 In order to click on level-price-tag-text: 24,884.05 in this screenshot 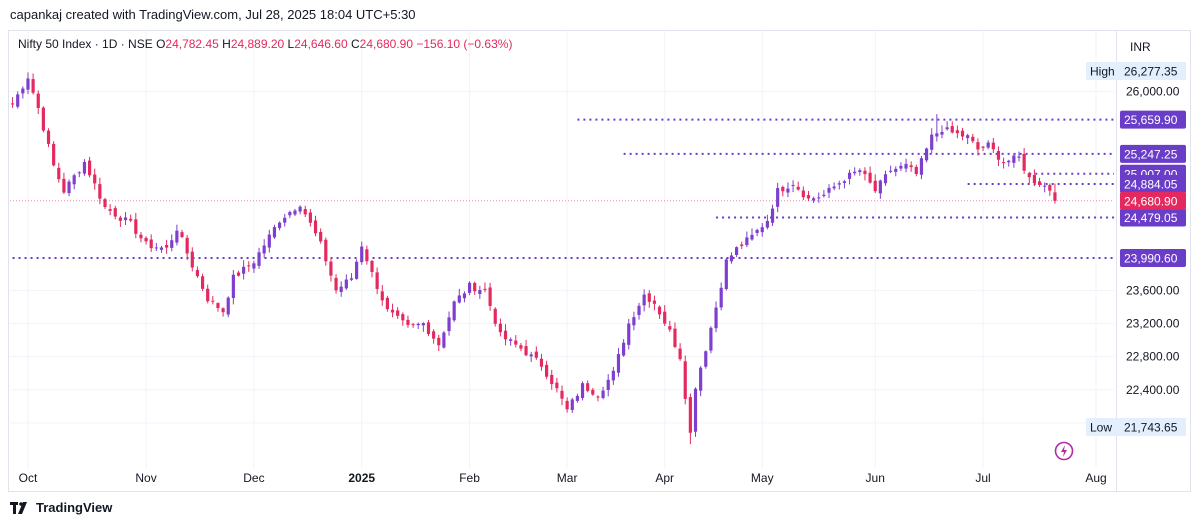, I will do `click(1151, 184)`.